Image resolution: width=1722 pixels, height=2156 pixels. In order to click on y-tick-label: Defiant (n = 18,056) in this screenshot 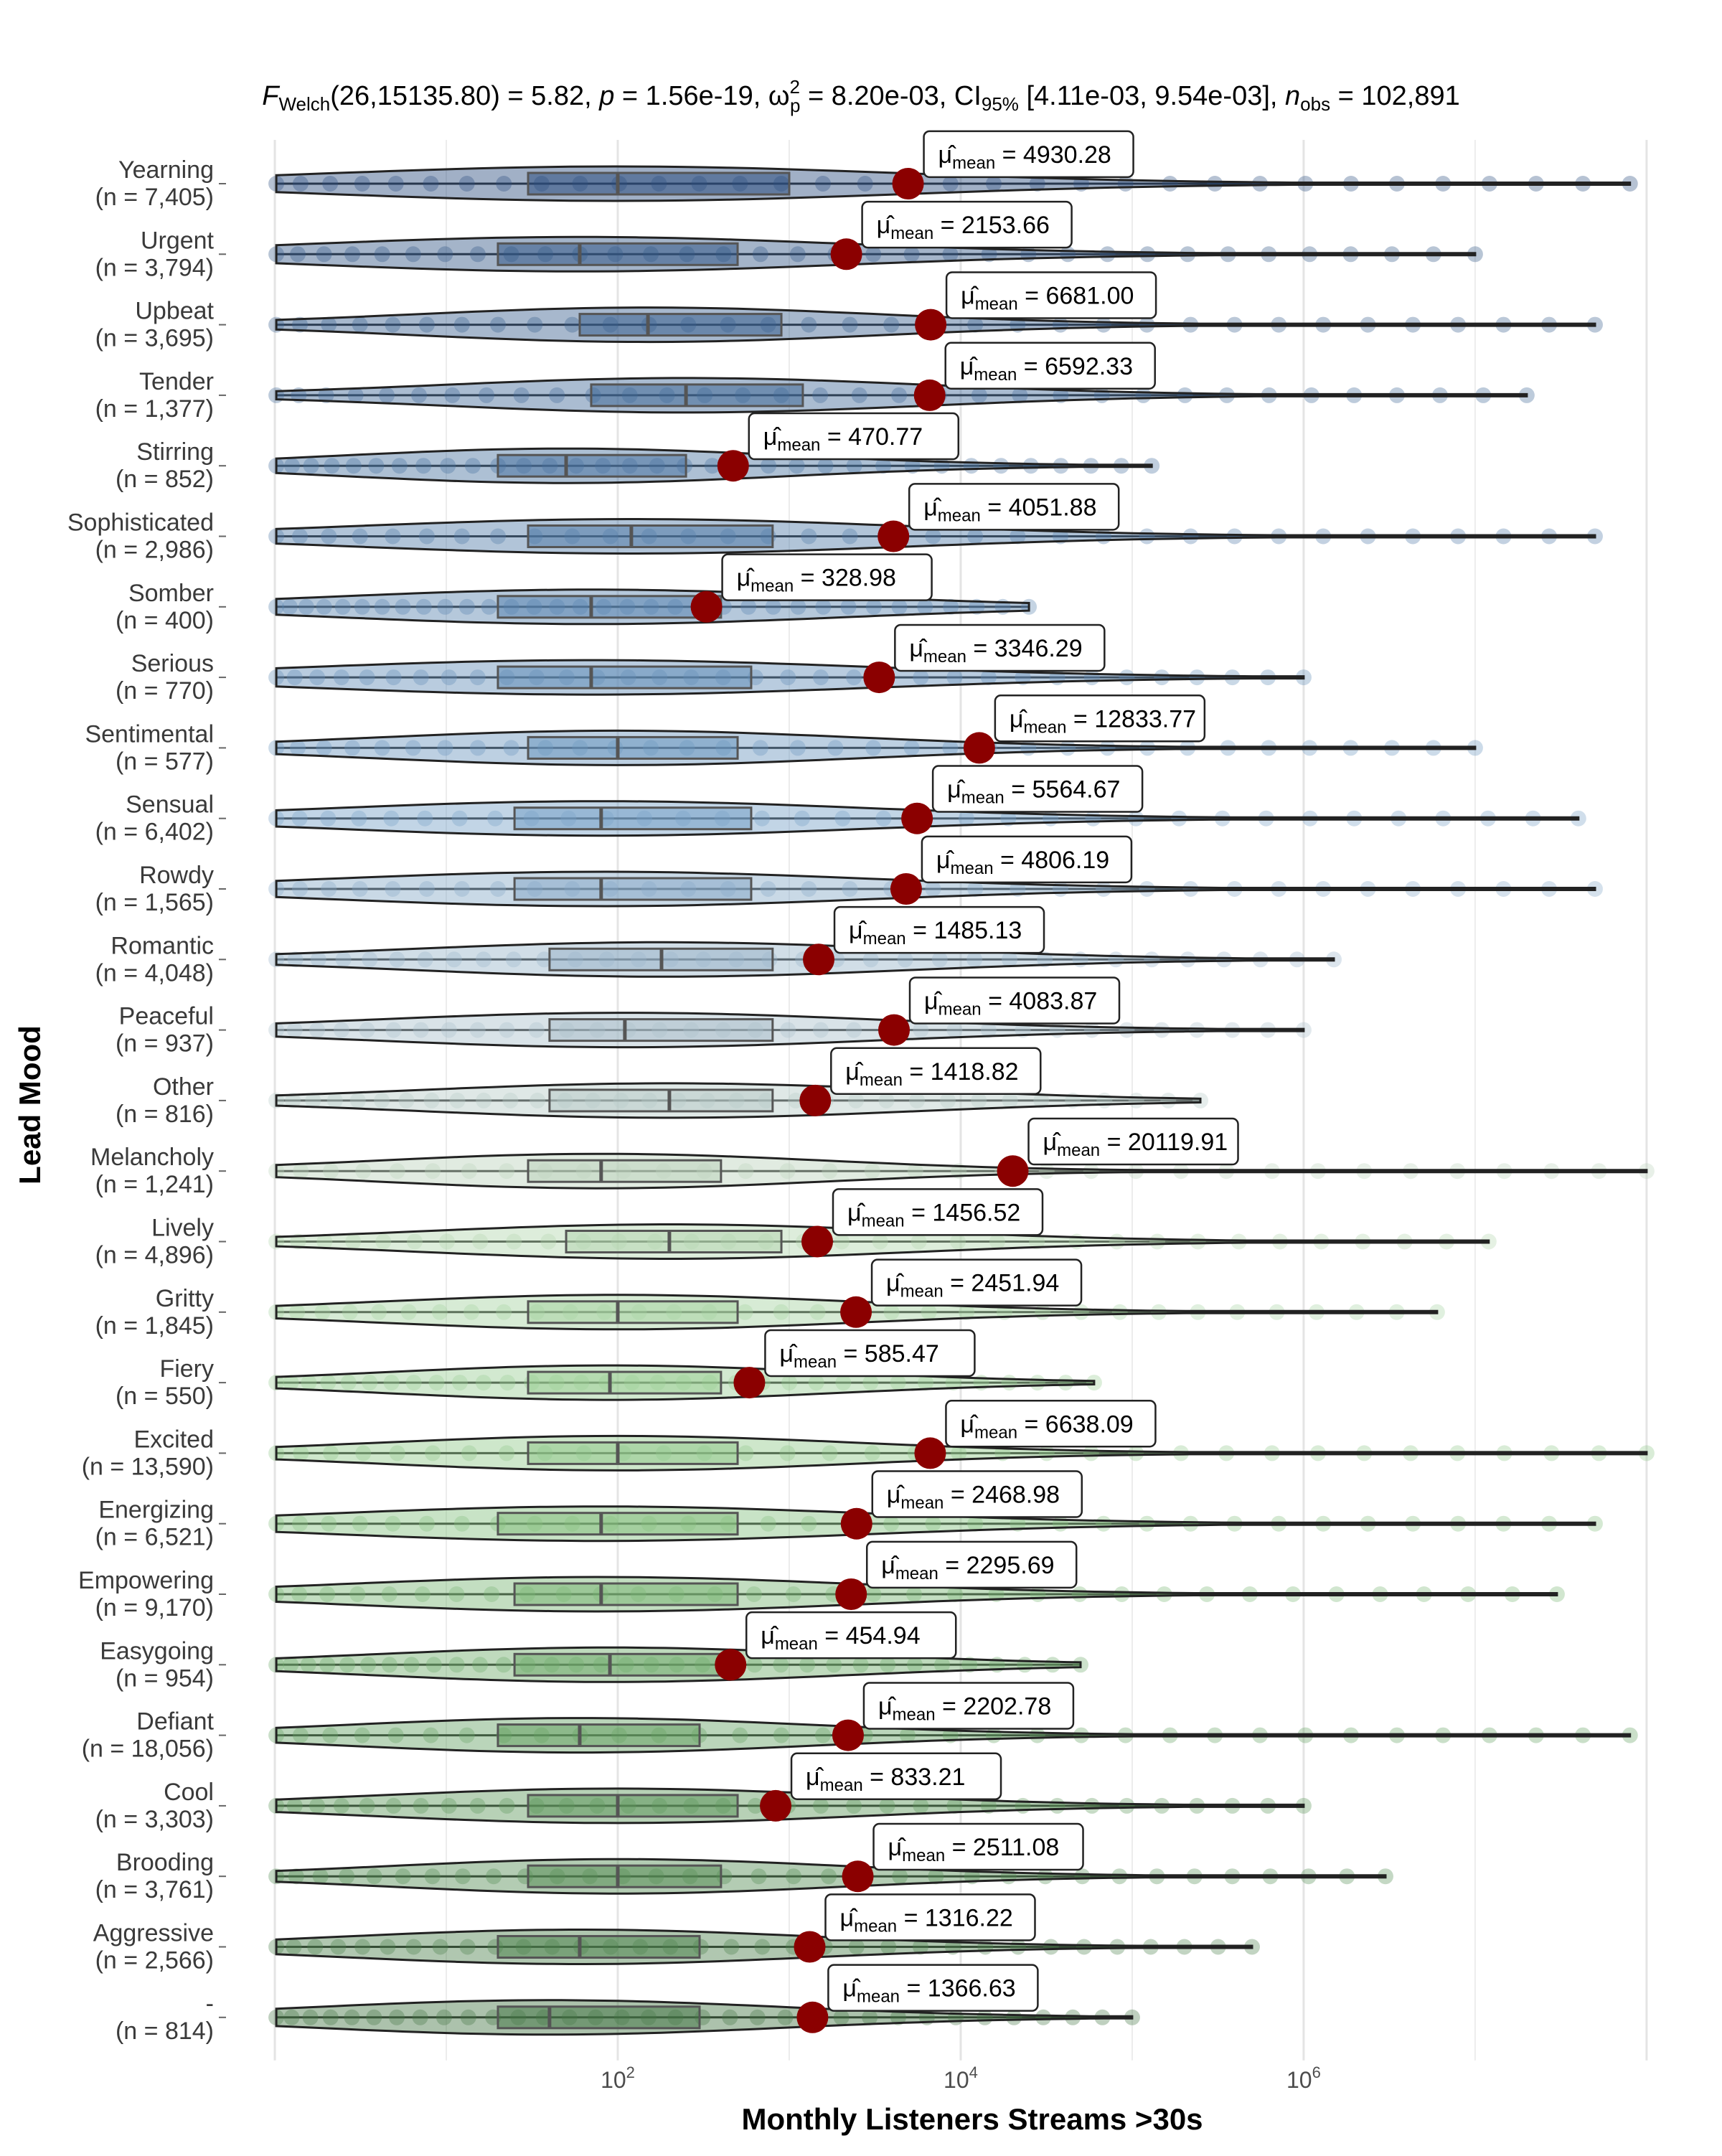, I will do `click(149, 1736)`.